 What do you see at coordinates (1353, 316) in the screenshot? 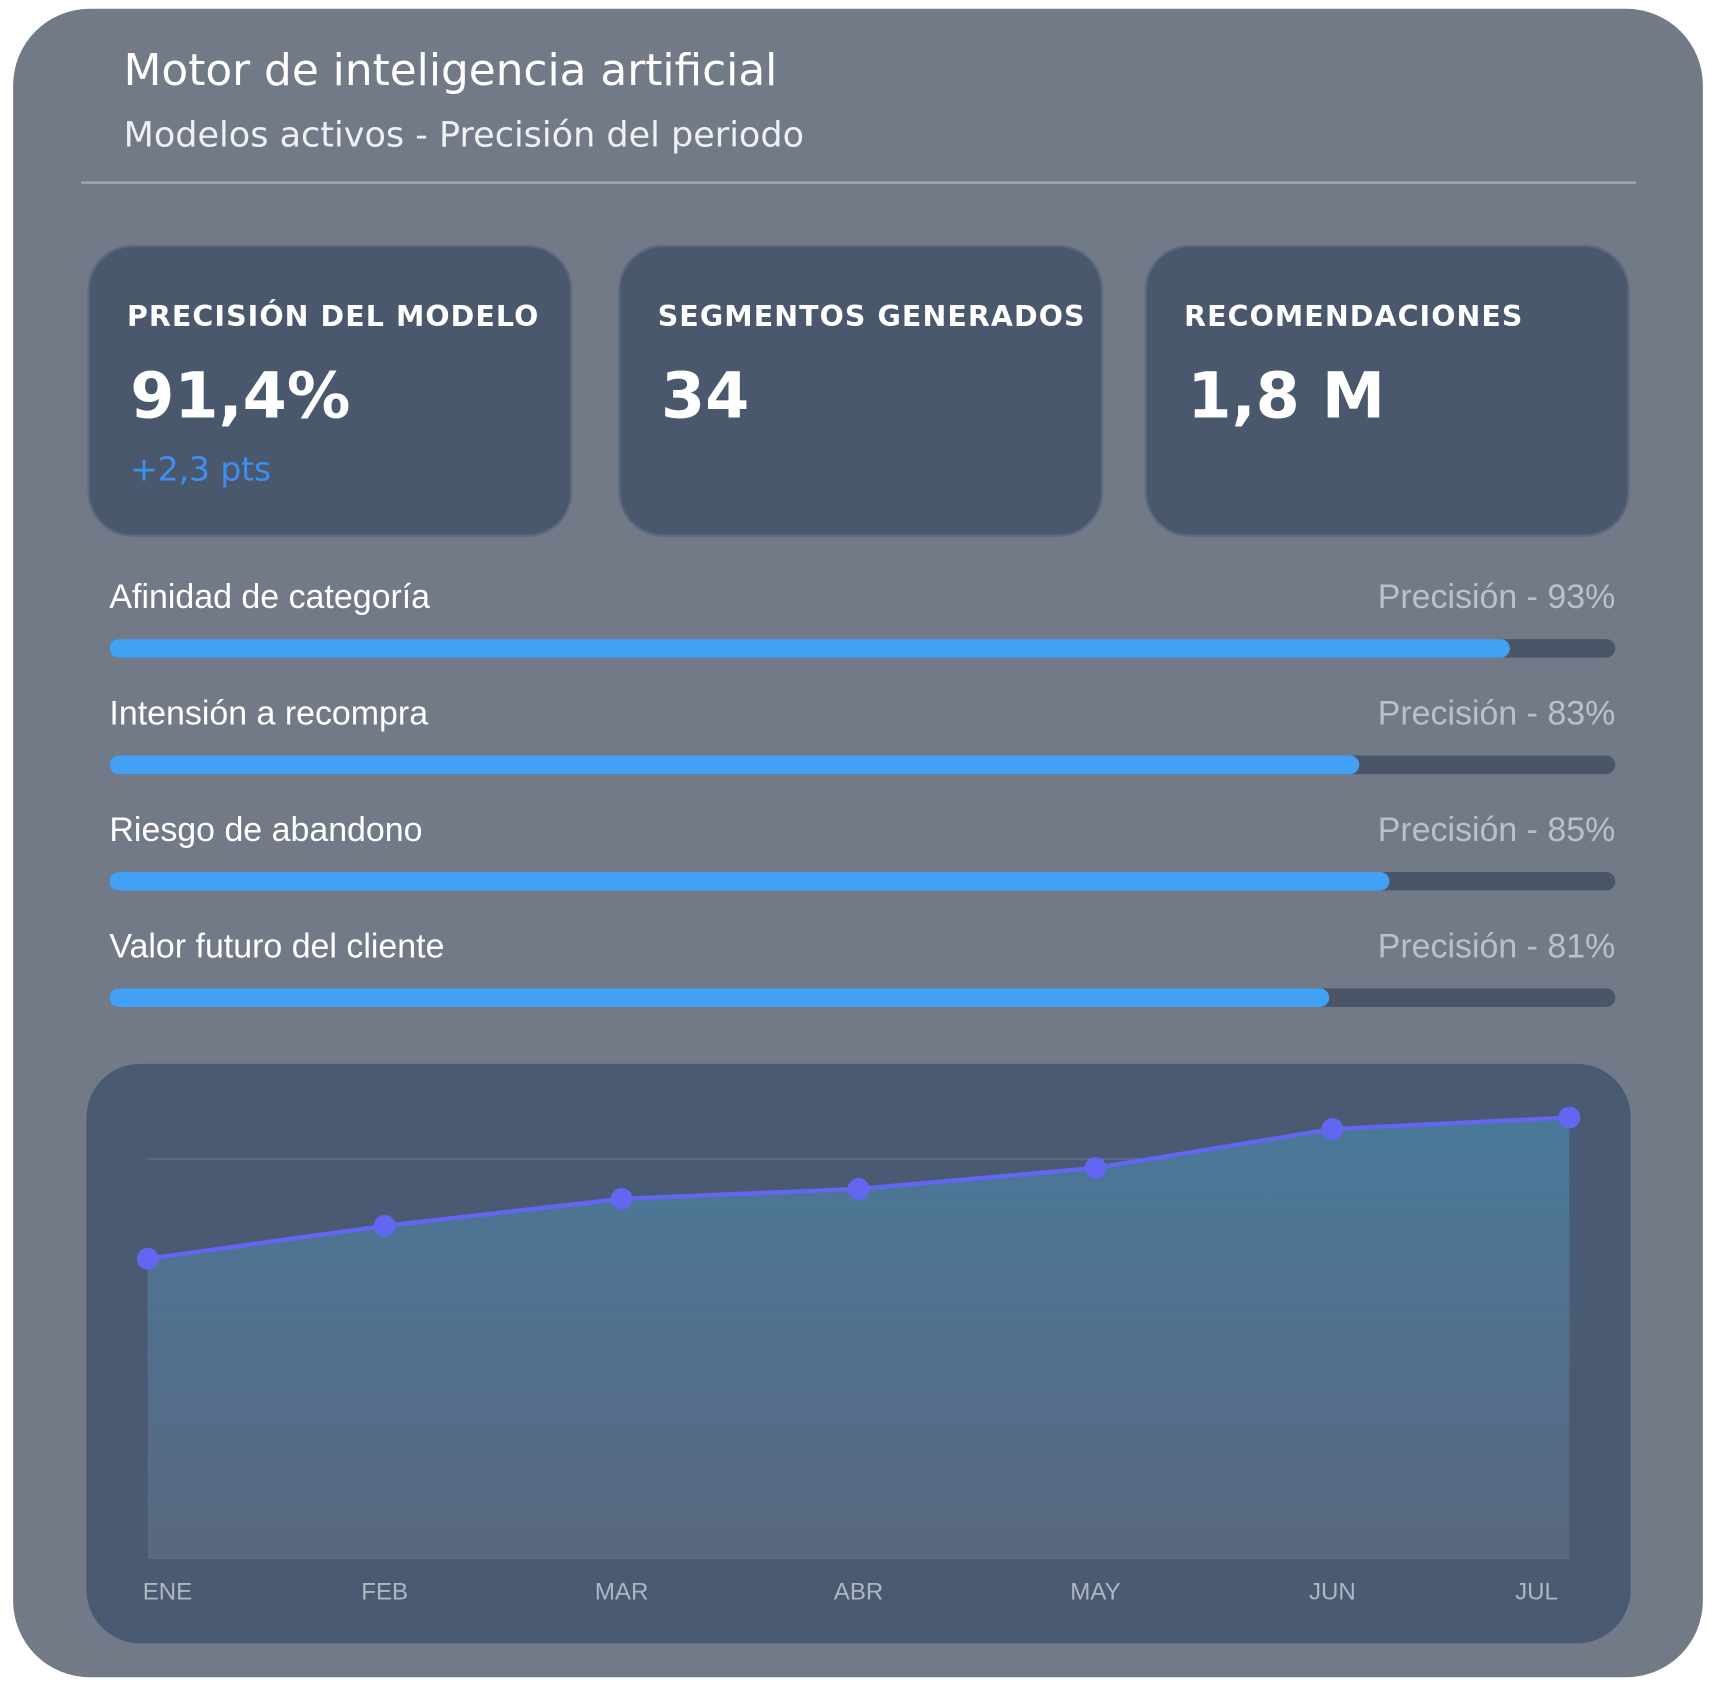
I see `kpi-label: RECOMENDACIONES` at bounding box center [1353, 316].